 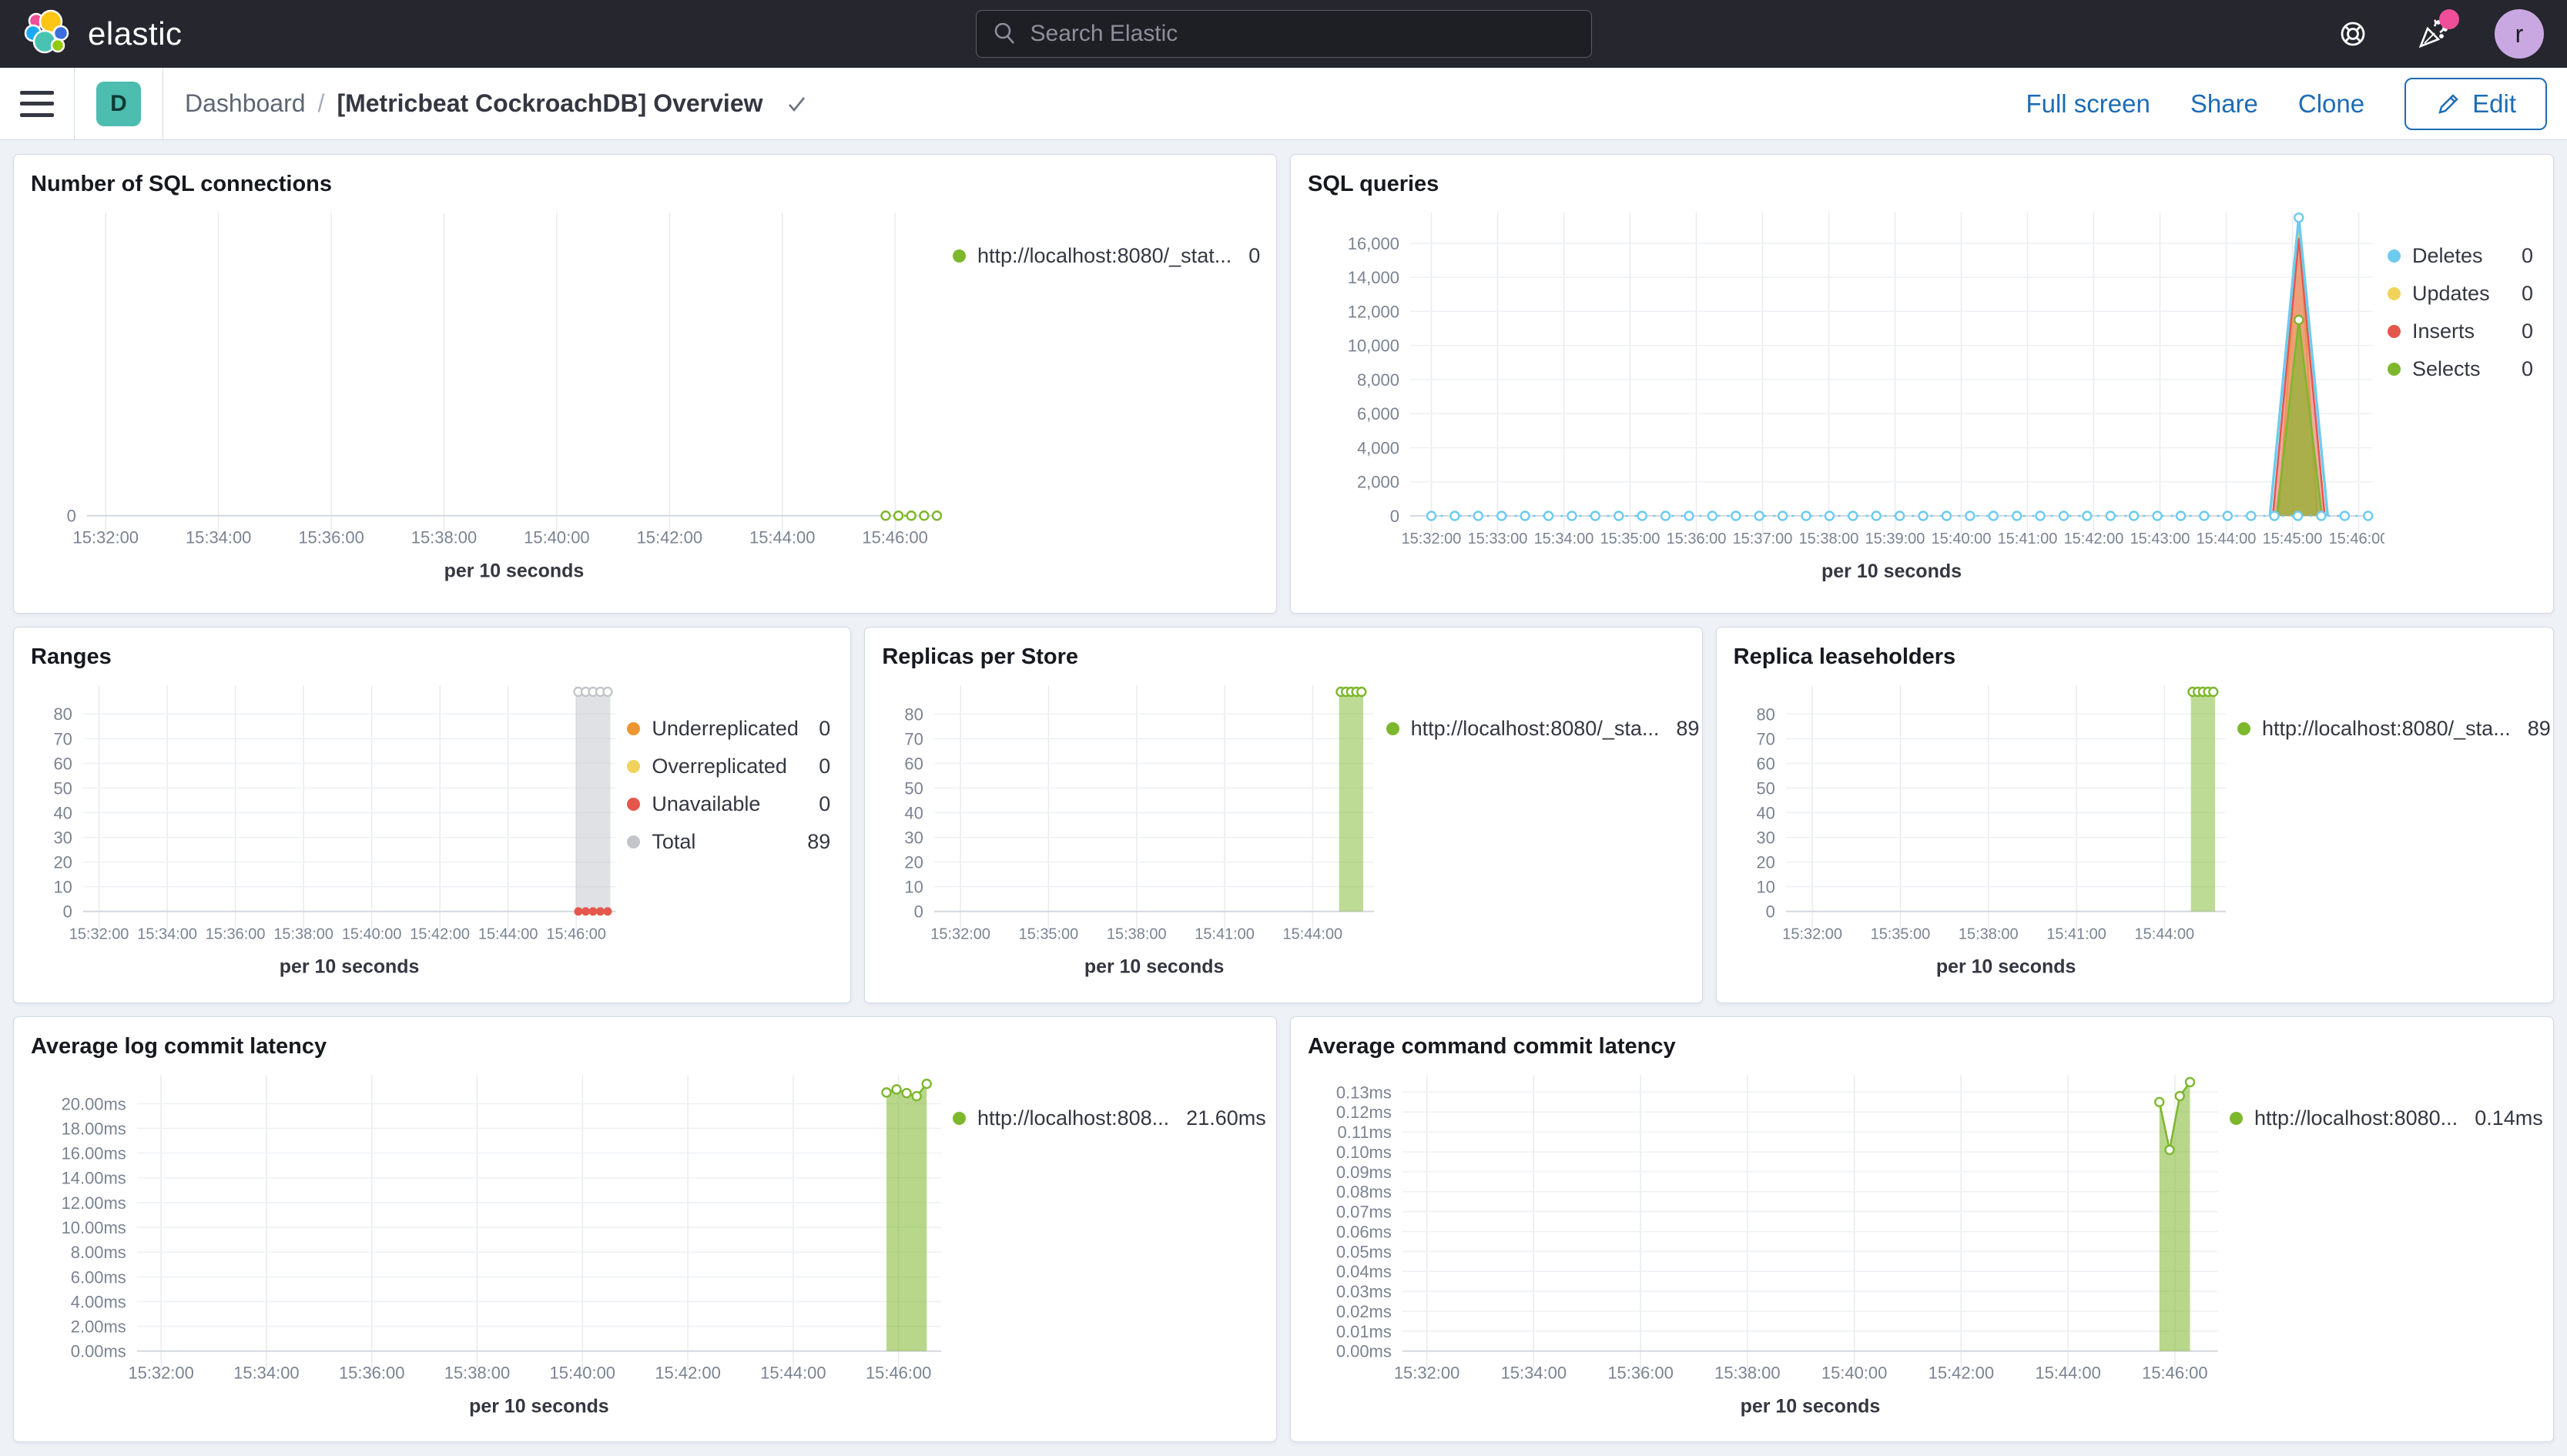 I want to click on edit-button: Edit, so click(x=2475, y=103).